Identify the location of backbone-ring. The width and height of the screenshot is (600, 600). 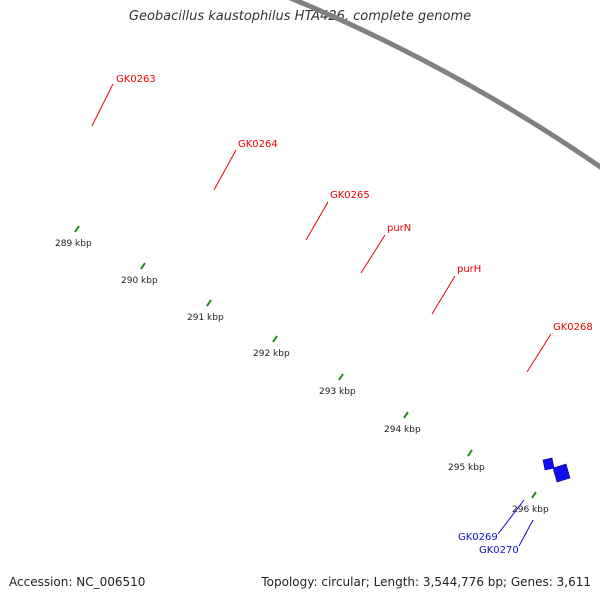
(444, 85).